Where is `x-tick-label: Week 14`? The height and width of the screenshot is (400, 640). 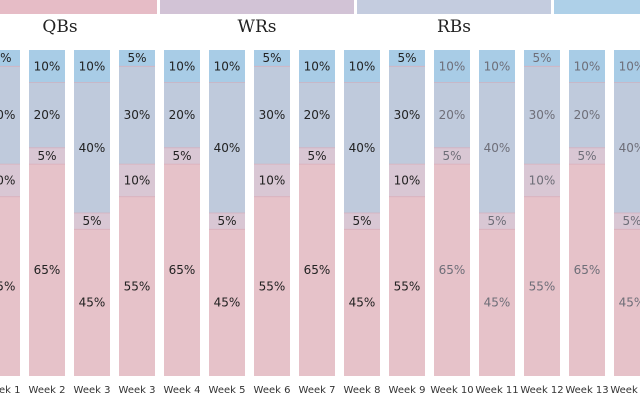
x-tick-label: Week 14 is located at coordinates (625, 390).